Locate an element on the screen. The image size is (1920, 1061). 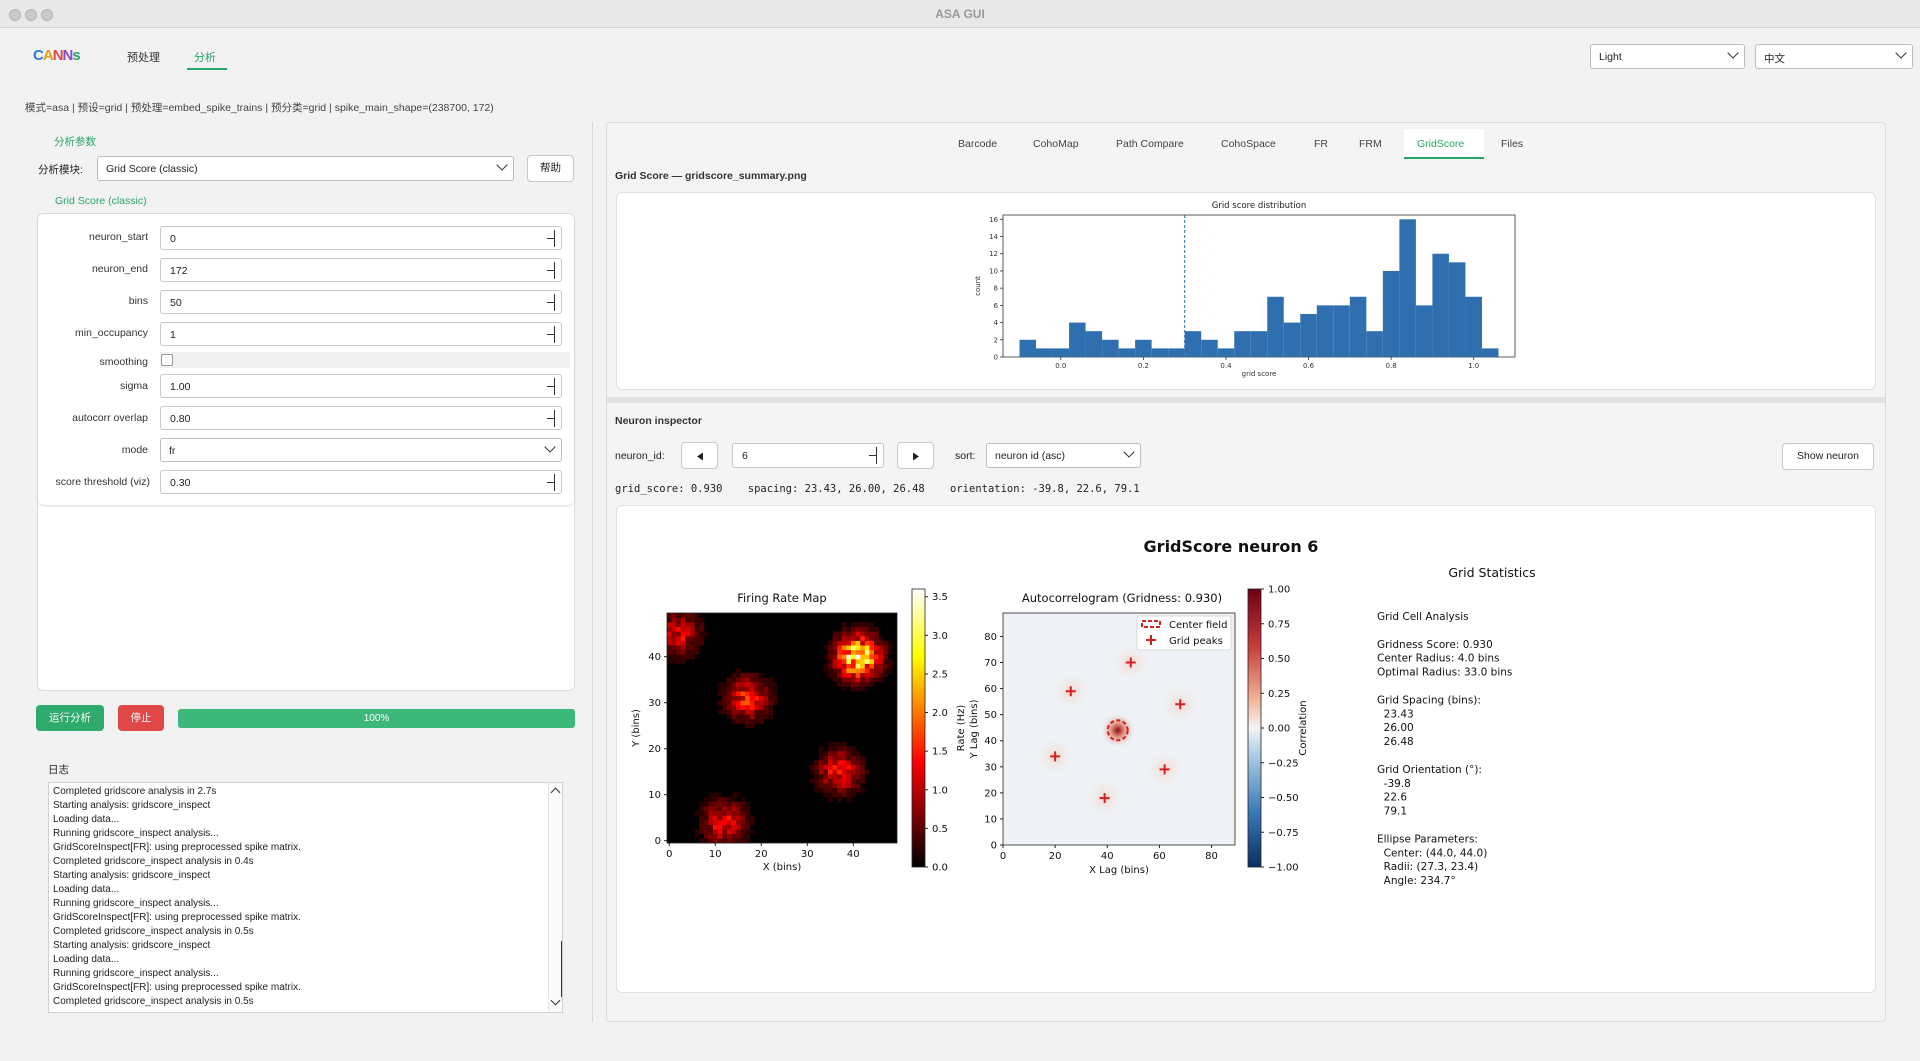
chevron-down-icon is located at coordinates (1901, 54).